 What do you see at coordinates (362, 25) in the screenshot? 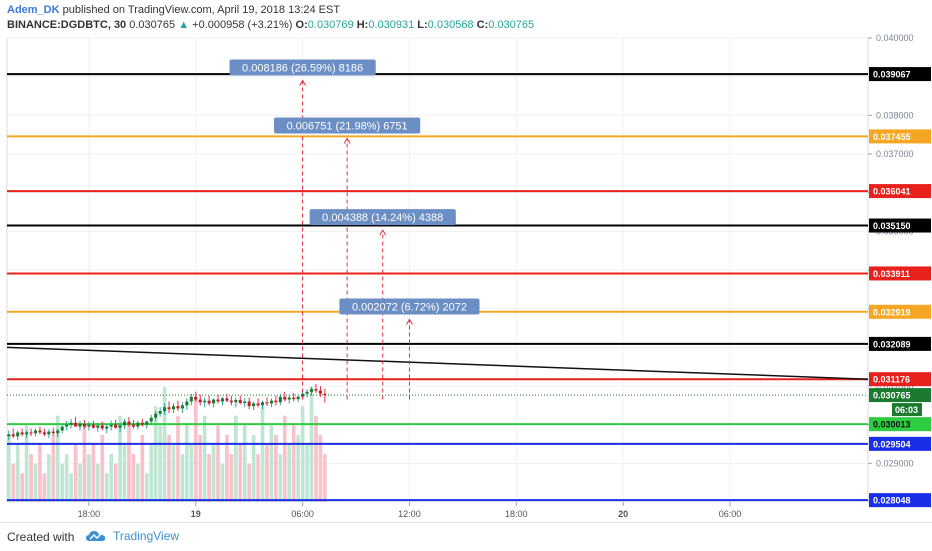
I see `high-label: H:` at bounding box center [362, 25].